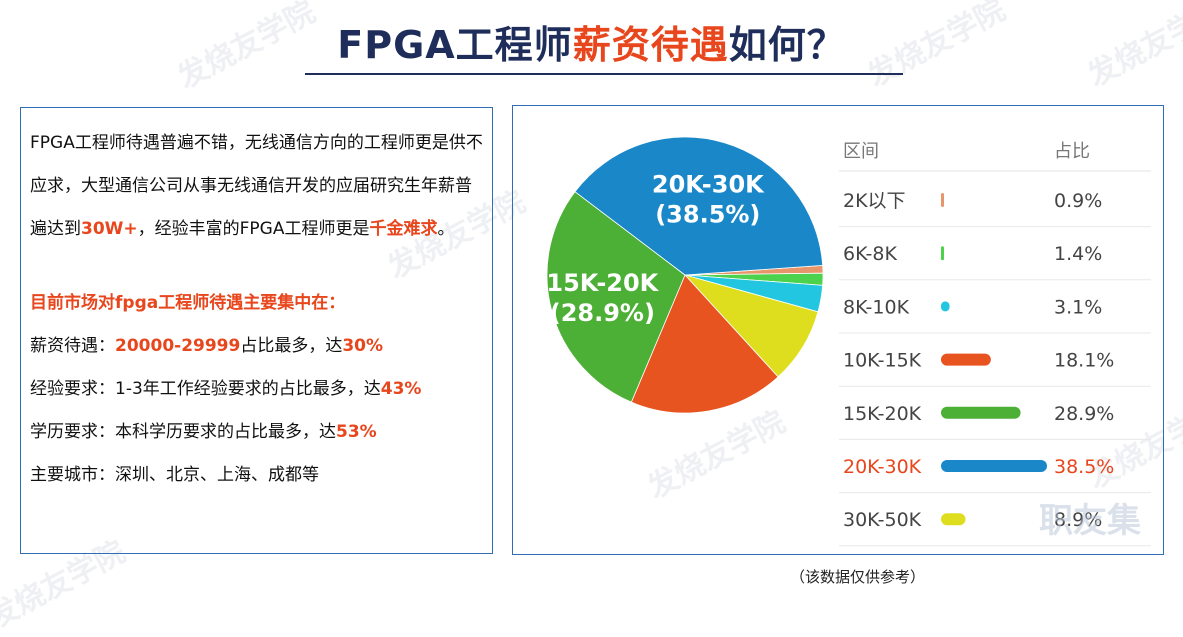 This screenshot has height=637, width=1183. Describe the element at coordinates (446, 229) in the screenshot. I see `intro-text-3: 。` at that location.